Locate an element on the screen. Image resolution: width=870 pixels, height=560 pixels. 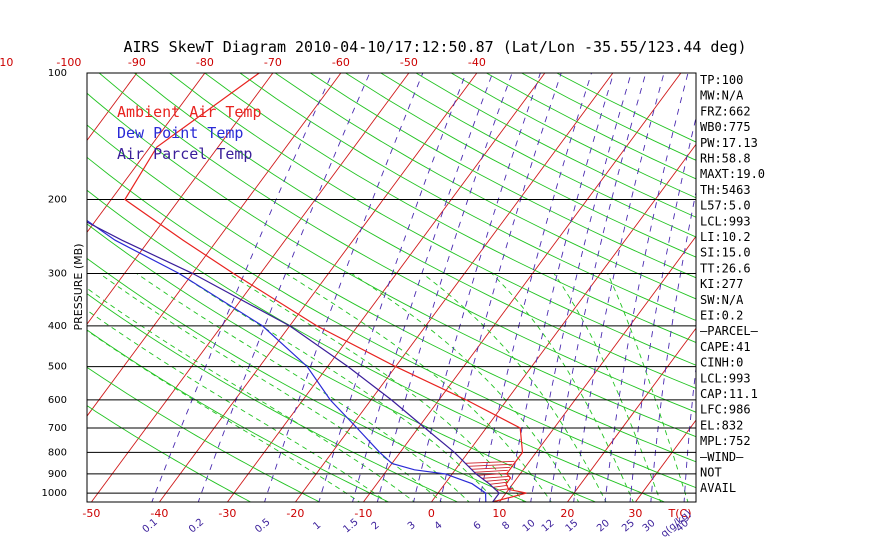
mixing-ratio-tick-label: 25 is located at coordinates (628, 526).